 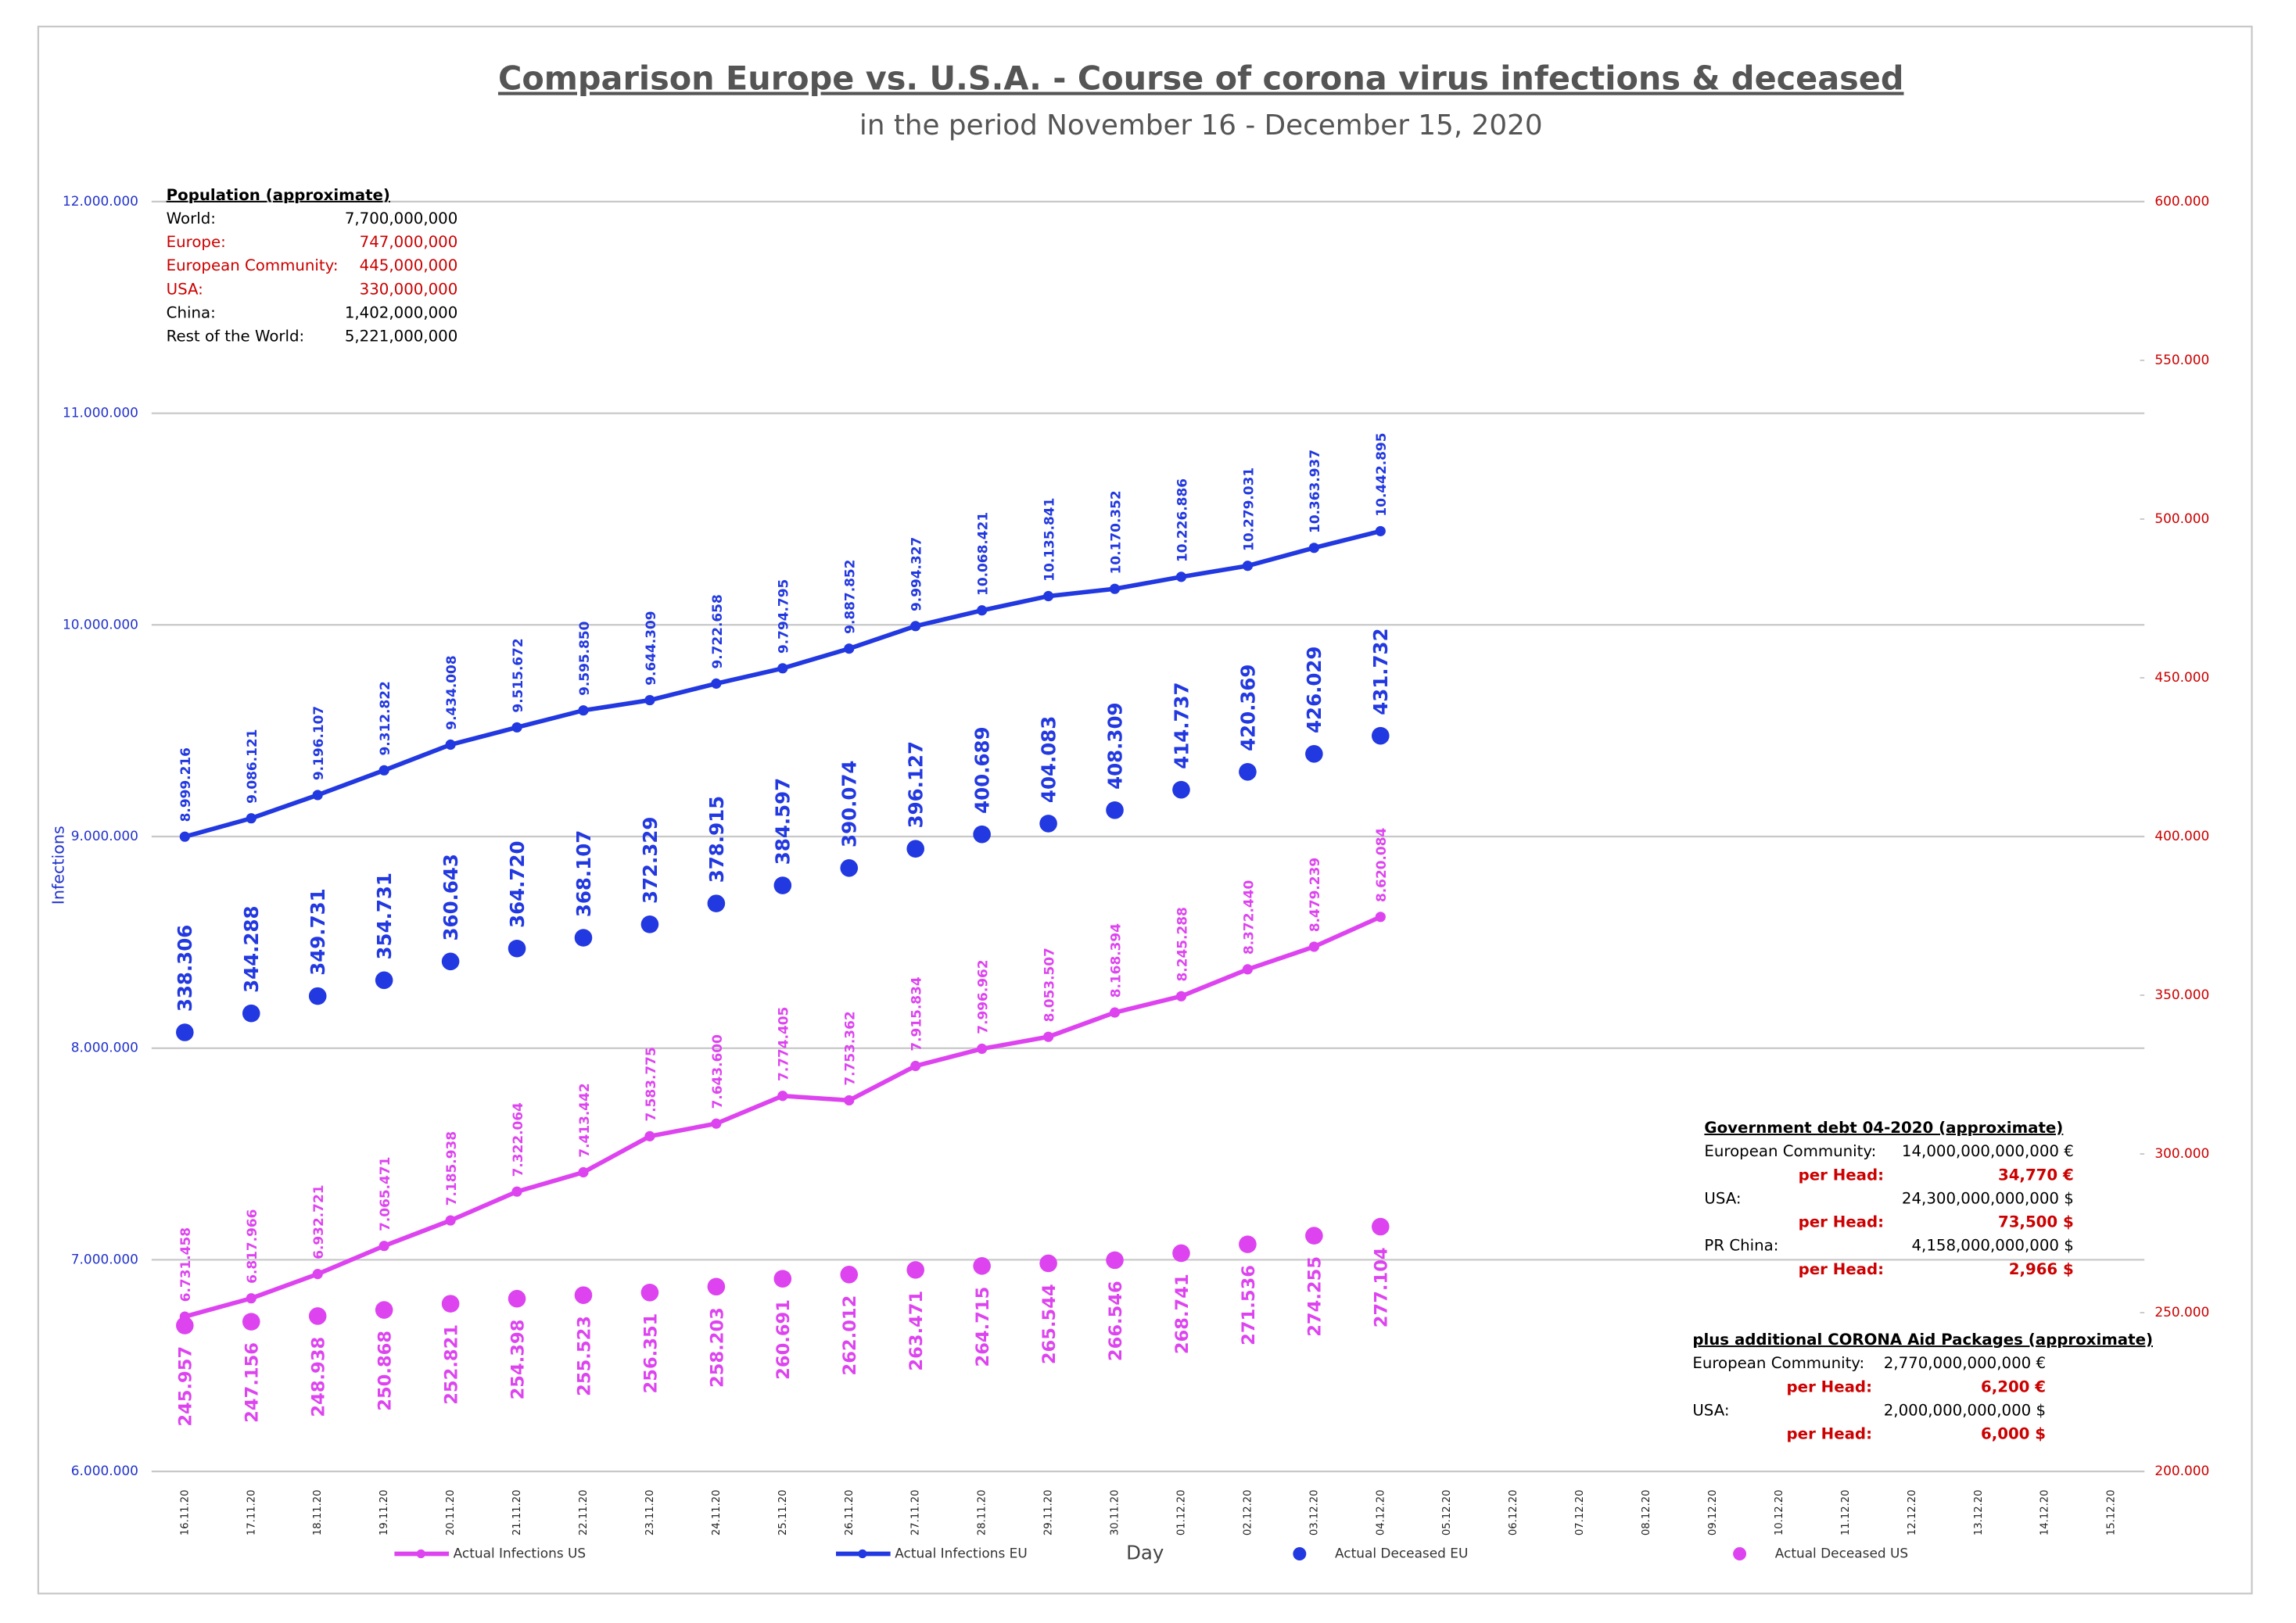 What do you see at coordinates (385, 1194) in the screenshot?
I see `data-label: 7.065.471` at bounding box center [385, 1194].